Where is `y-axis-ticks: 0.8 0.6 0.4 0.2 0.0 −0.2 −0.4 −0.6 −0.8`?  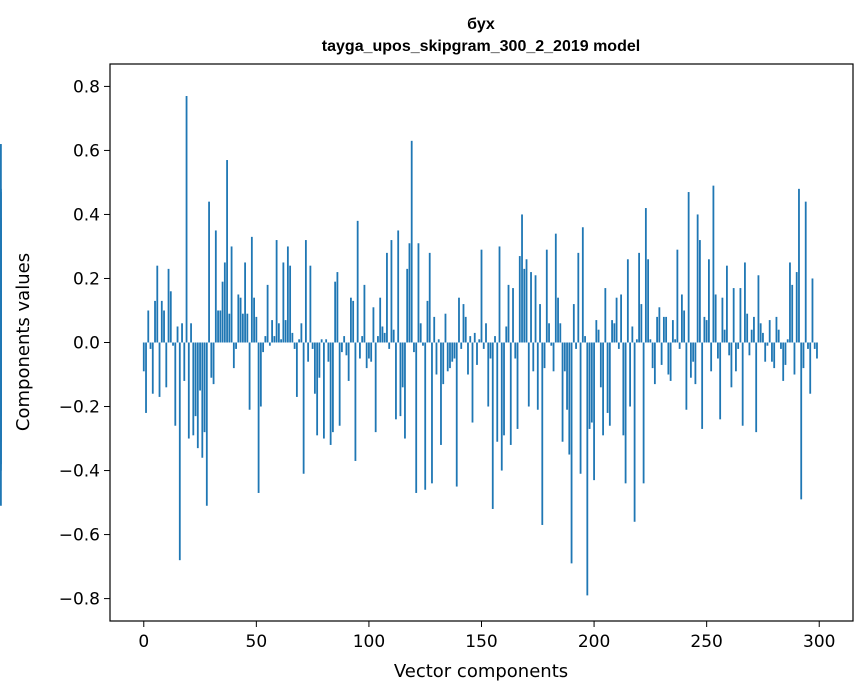 y-axis-ticks: 0.8 0.6 0.4 0.2 0.0 −0.2 −0.4 −0.6 −0.8 is located at coordinates (84, 343).